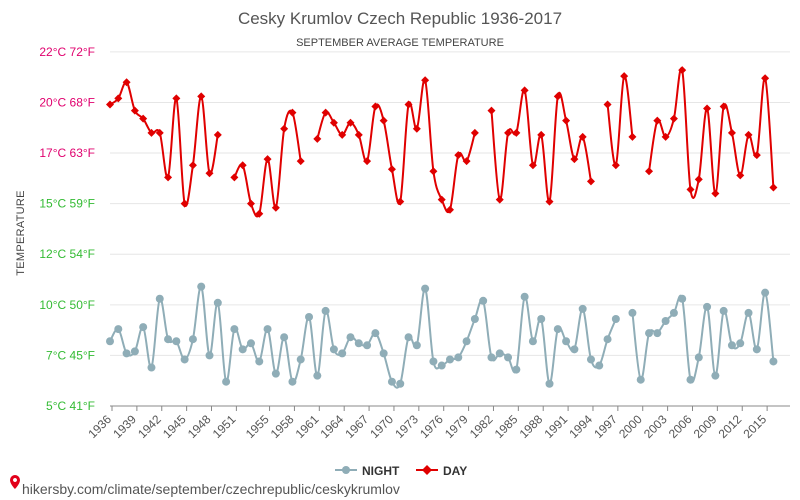 The height and width of the screenshot is (500, 800). I want to click on x-tick-label: 1939, so click(124, 426).